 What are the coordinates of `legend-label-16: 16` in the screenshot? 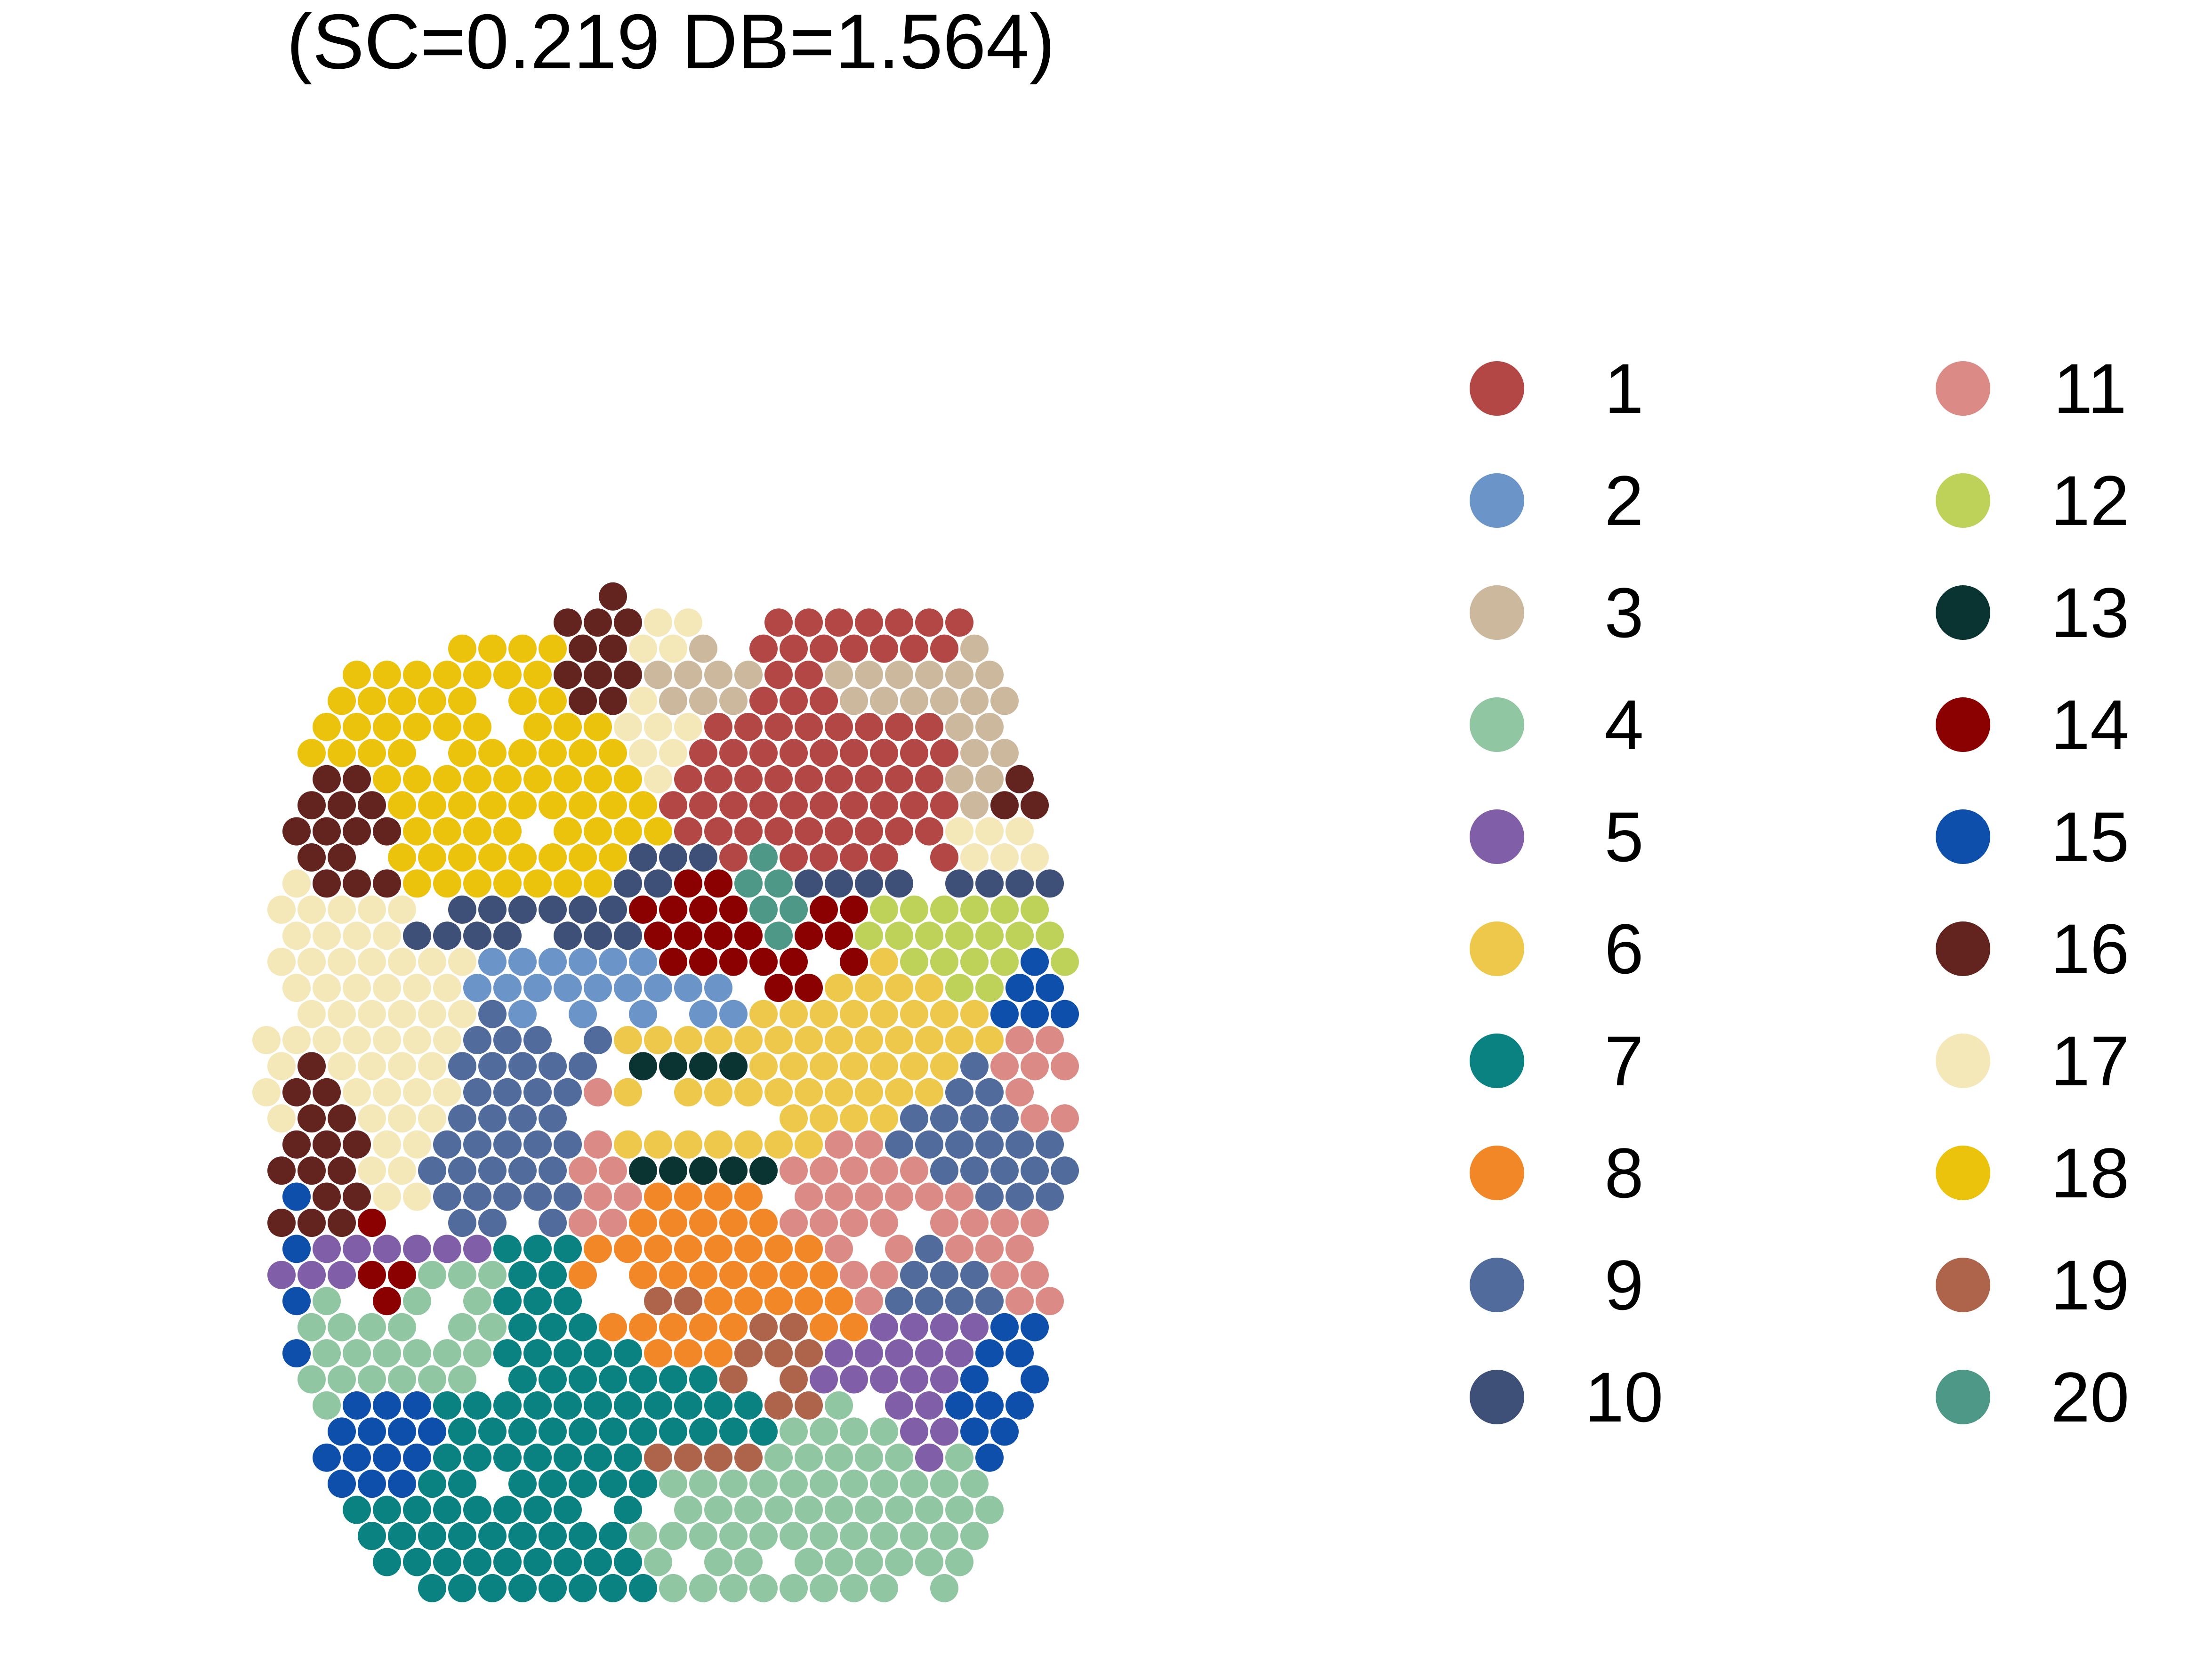 It's located at (2090, 948).